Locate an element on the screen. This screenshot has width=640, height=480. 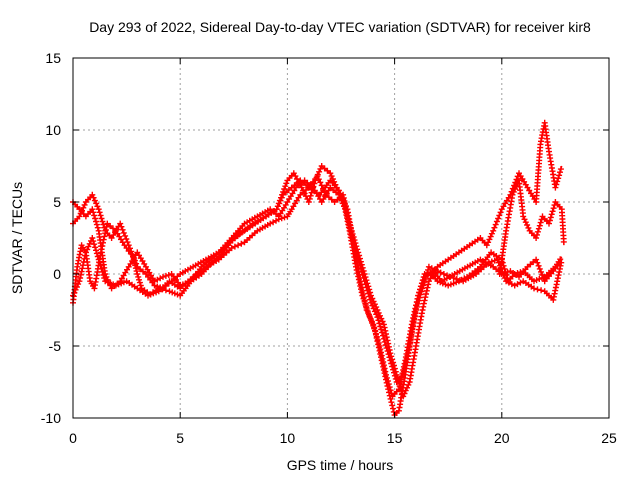
y-axis-label: SDTVAR / TECUs is located at coordinates (17, 238).